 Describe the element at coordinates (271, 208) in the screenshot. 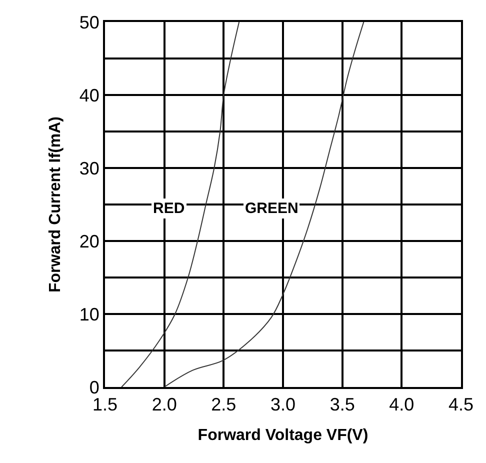

I see `series-label: GREEN` at that location.